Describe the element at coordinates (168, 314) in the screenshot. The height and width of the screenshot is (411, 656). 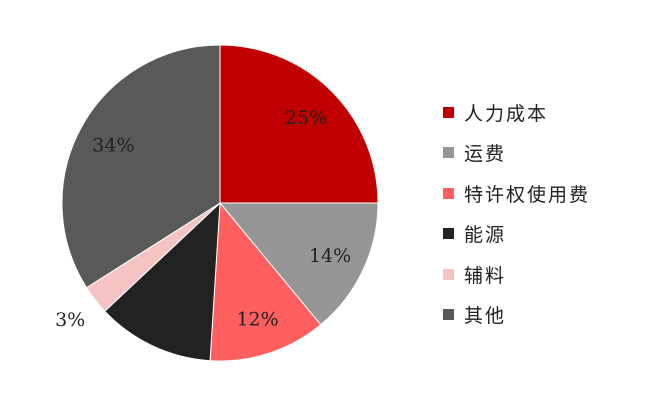
I see `data-label-3: 12%` at that location.